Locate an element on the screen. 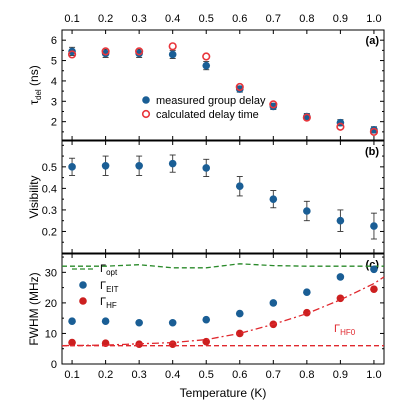 Image resolution: width=415 pixels, height=415 pixels. y-tick-label: 0.3 is located at coordinates (49, 211).